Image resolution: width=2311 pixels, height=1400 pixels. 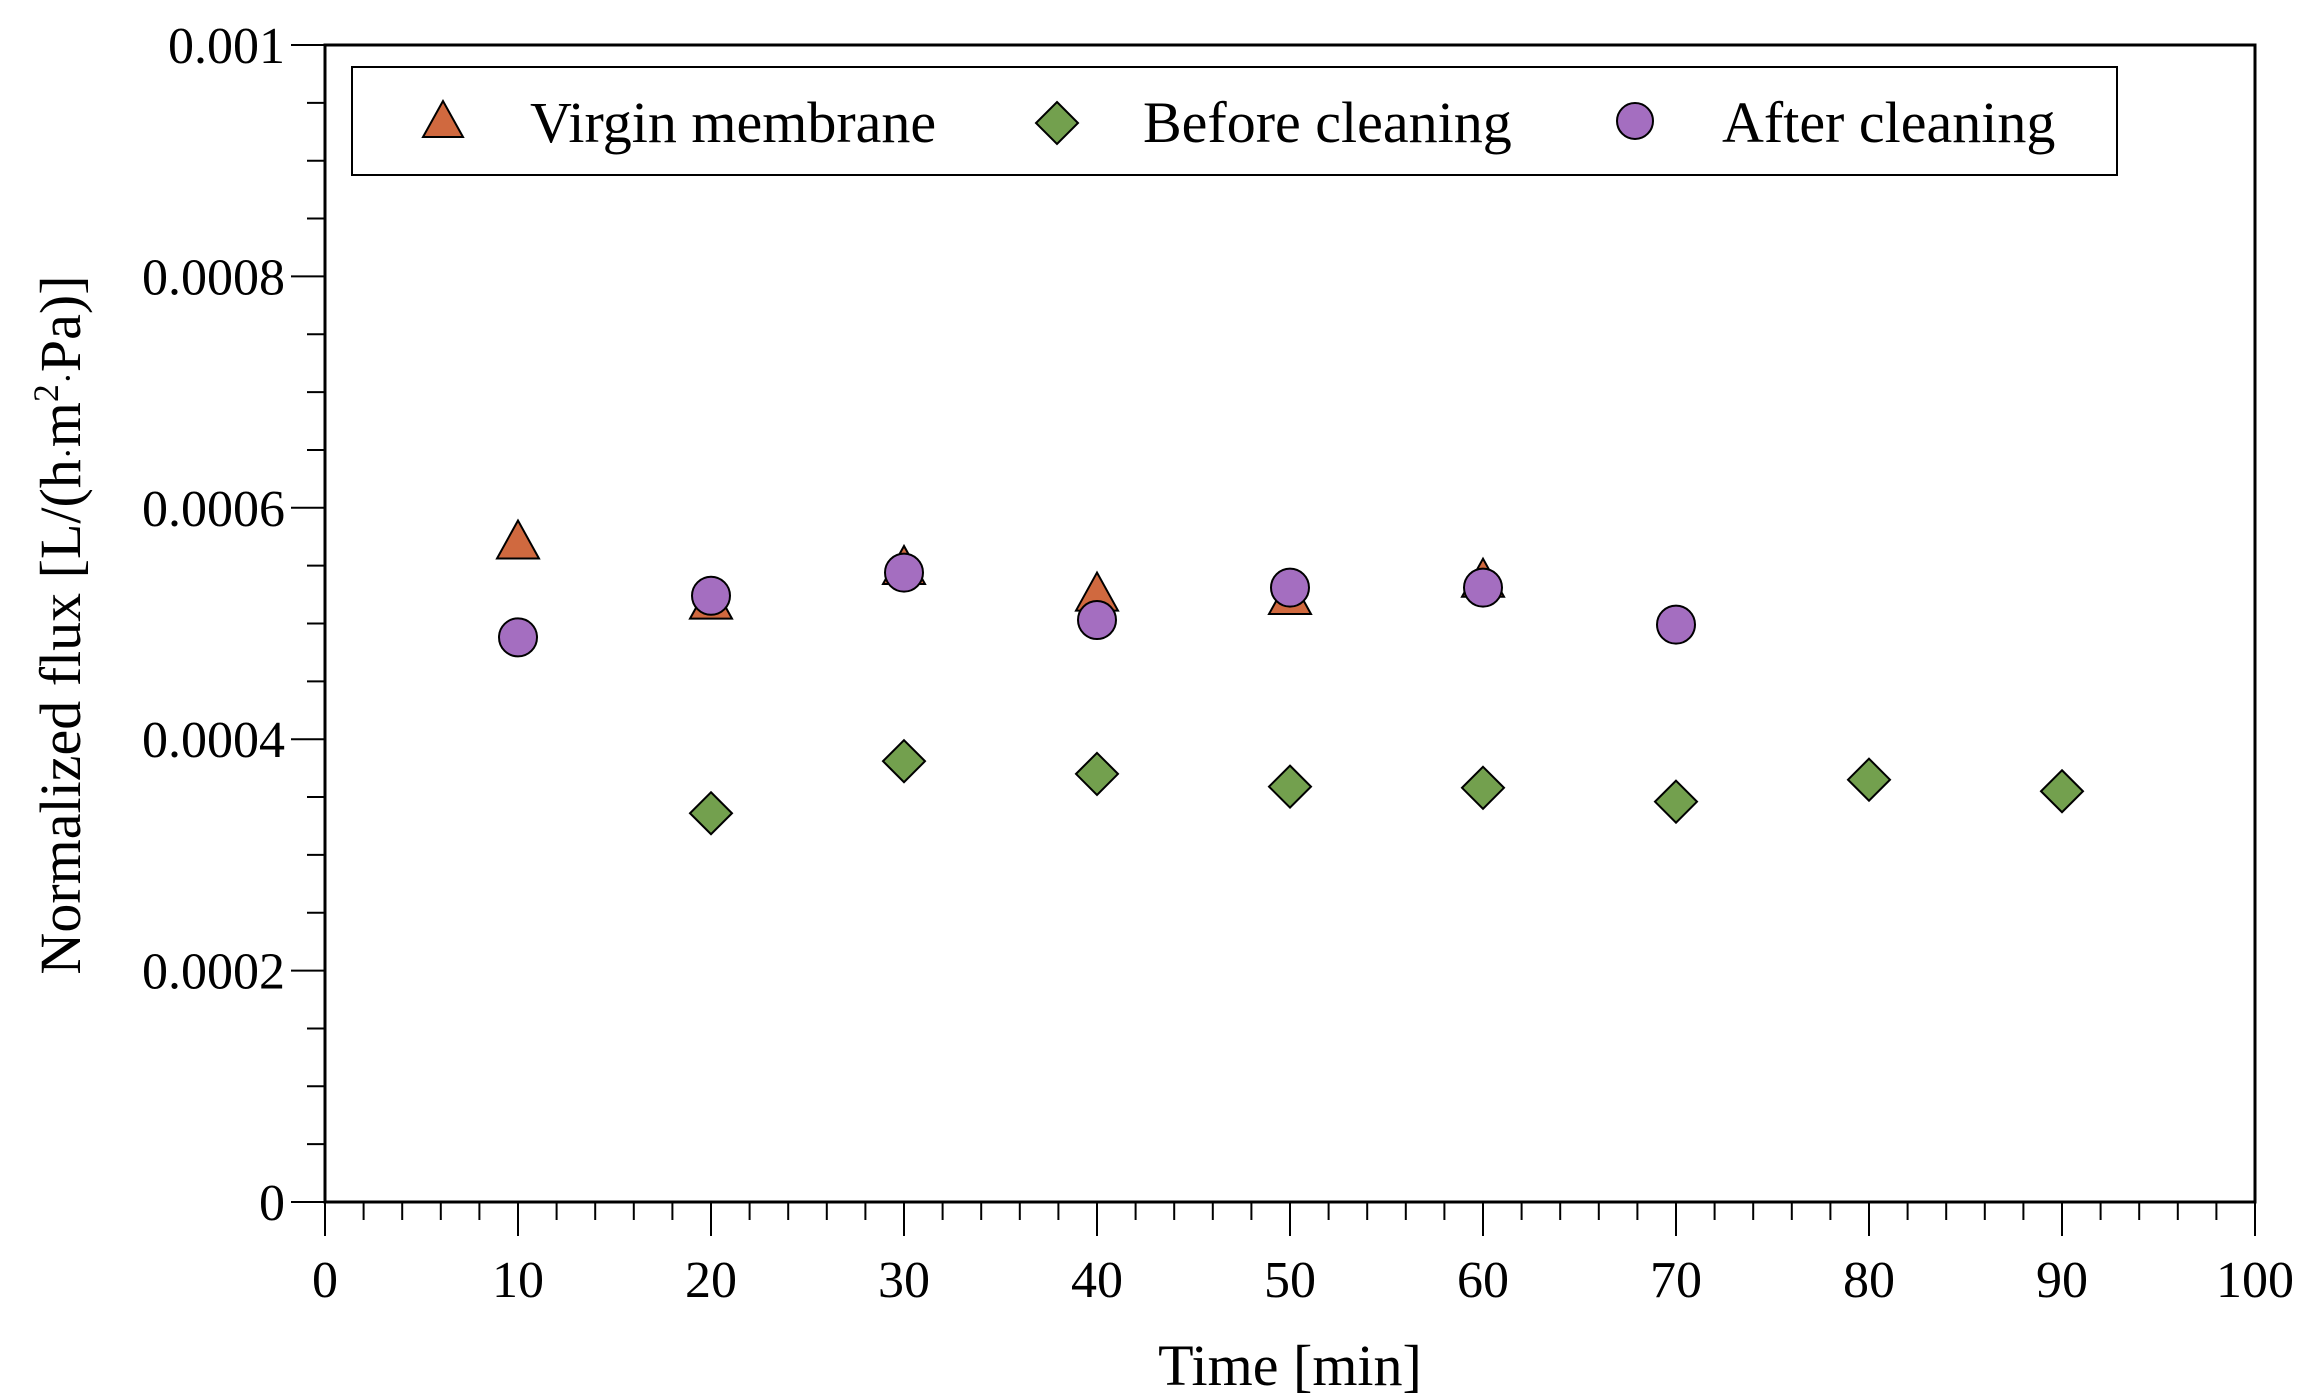 What do you see at coordinates (213, 740) in the screenshot?
I see `y-tick-label: 0.0004` at bounding box center [213, 740].